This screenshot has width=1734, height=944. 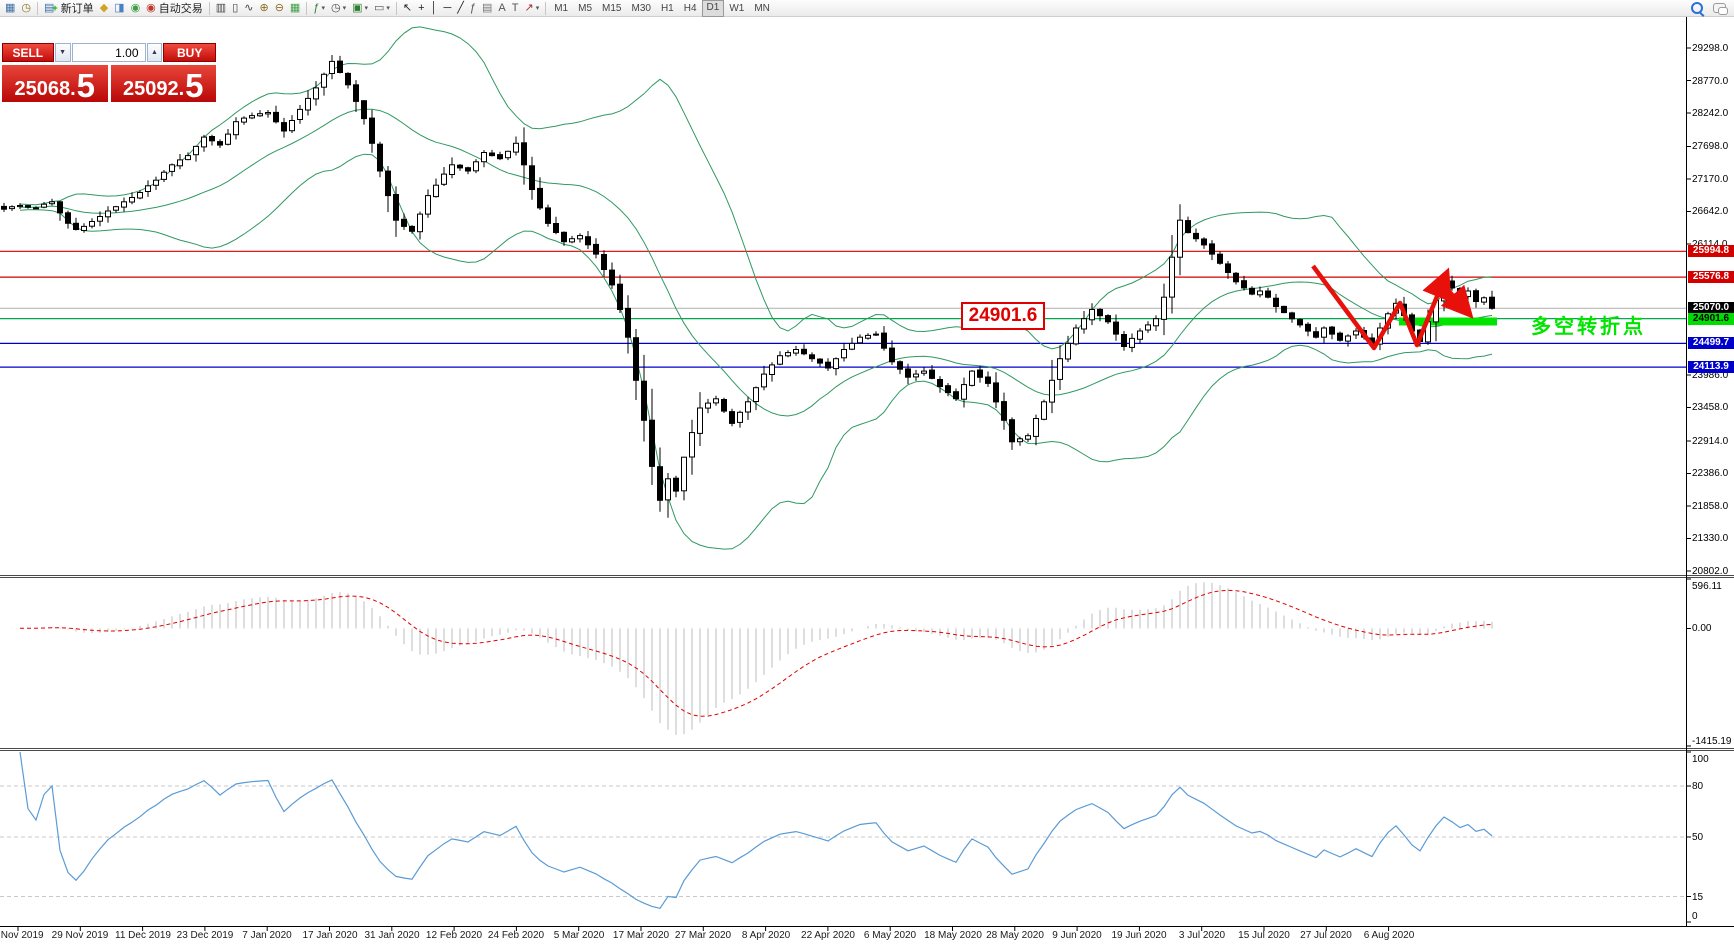 What do you see at coordinates (151, 7) in the screenshot?
I see `autotrading-button: ◉` at bounding box center [151, 7].